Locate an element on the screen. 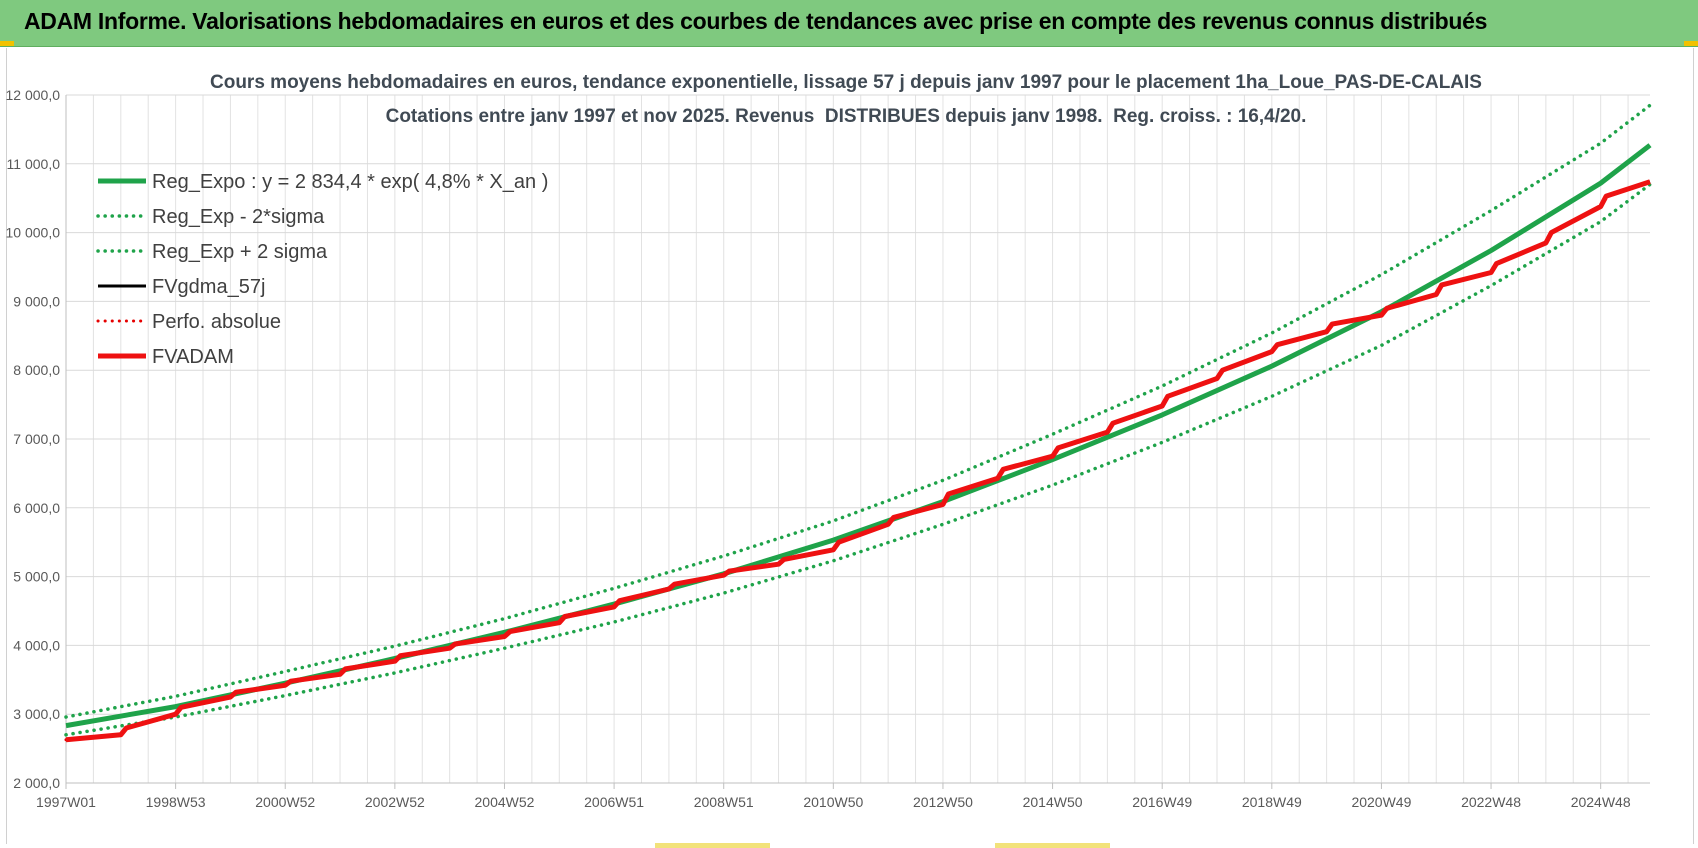 Image resolution: width=1698 pixels, height=848 pixels. x-tick-label: 2004W52 is located at coordinates (505, 802).